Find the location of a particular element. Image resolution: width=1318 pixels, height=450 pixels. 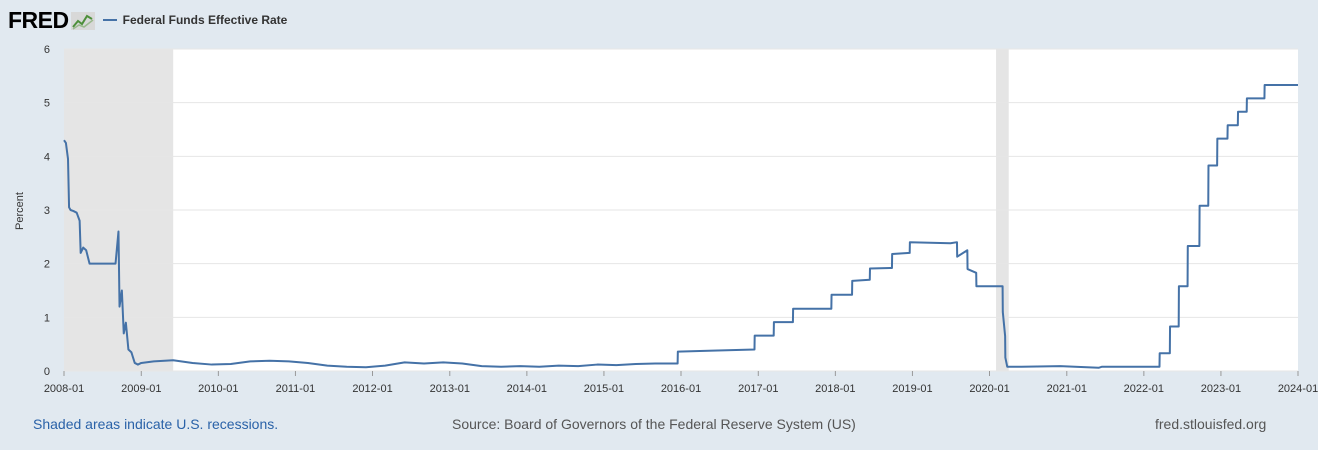

recession-note: Shaded areas indicate U.S. recessions. is located at coordinates (156, 424).